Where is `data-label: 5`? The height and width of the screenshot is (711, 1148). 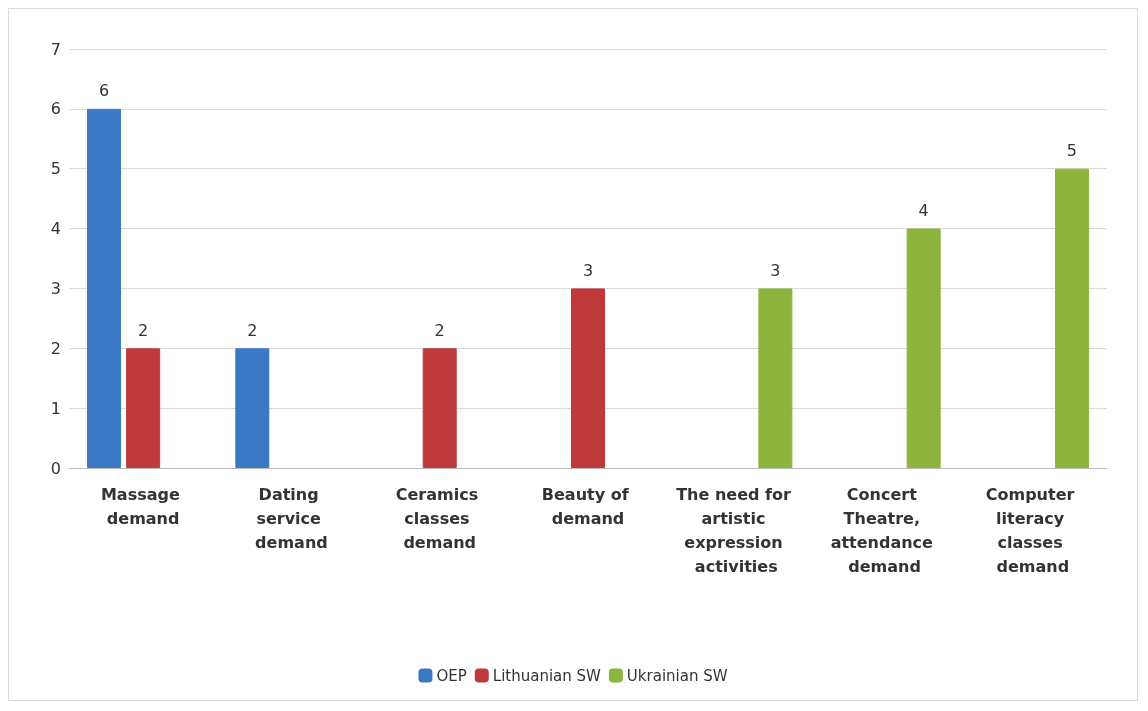
data-label: 5 is located at coordinates (1072, 151).